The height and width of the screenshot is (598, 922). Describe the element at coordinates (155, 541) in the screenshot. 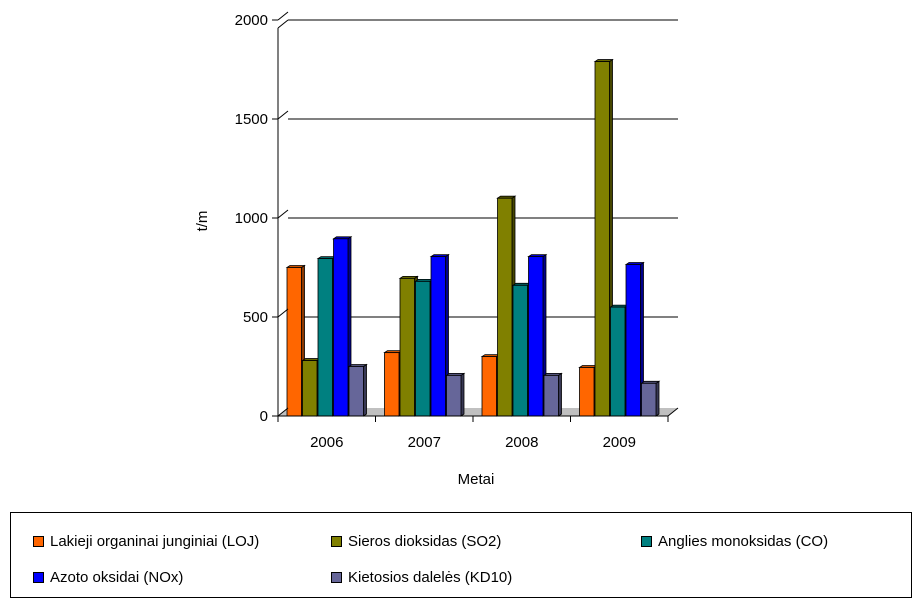

I see `legend-label-loj: Lakieji organinai junginiai (LOJ)` at that location.